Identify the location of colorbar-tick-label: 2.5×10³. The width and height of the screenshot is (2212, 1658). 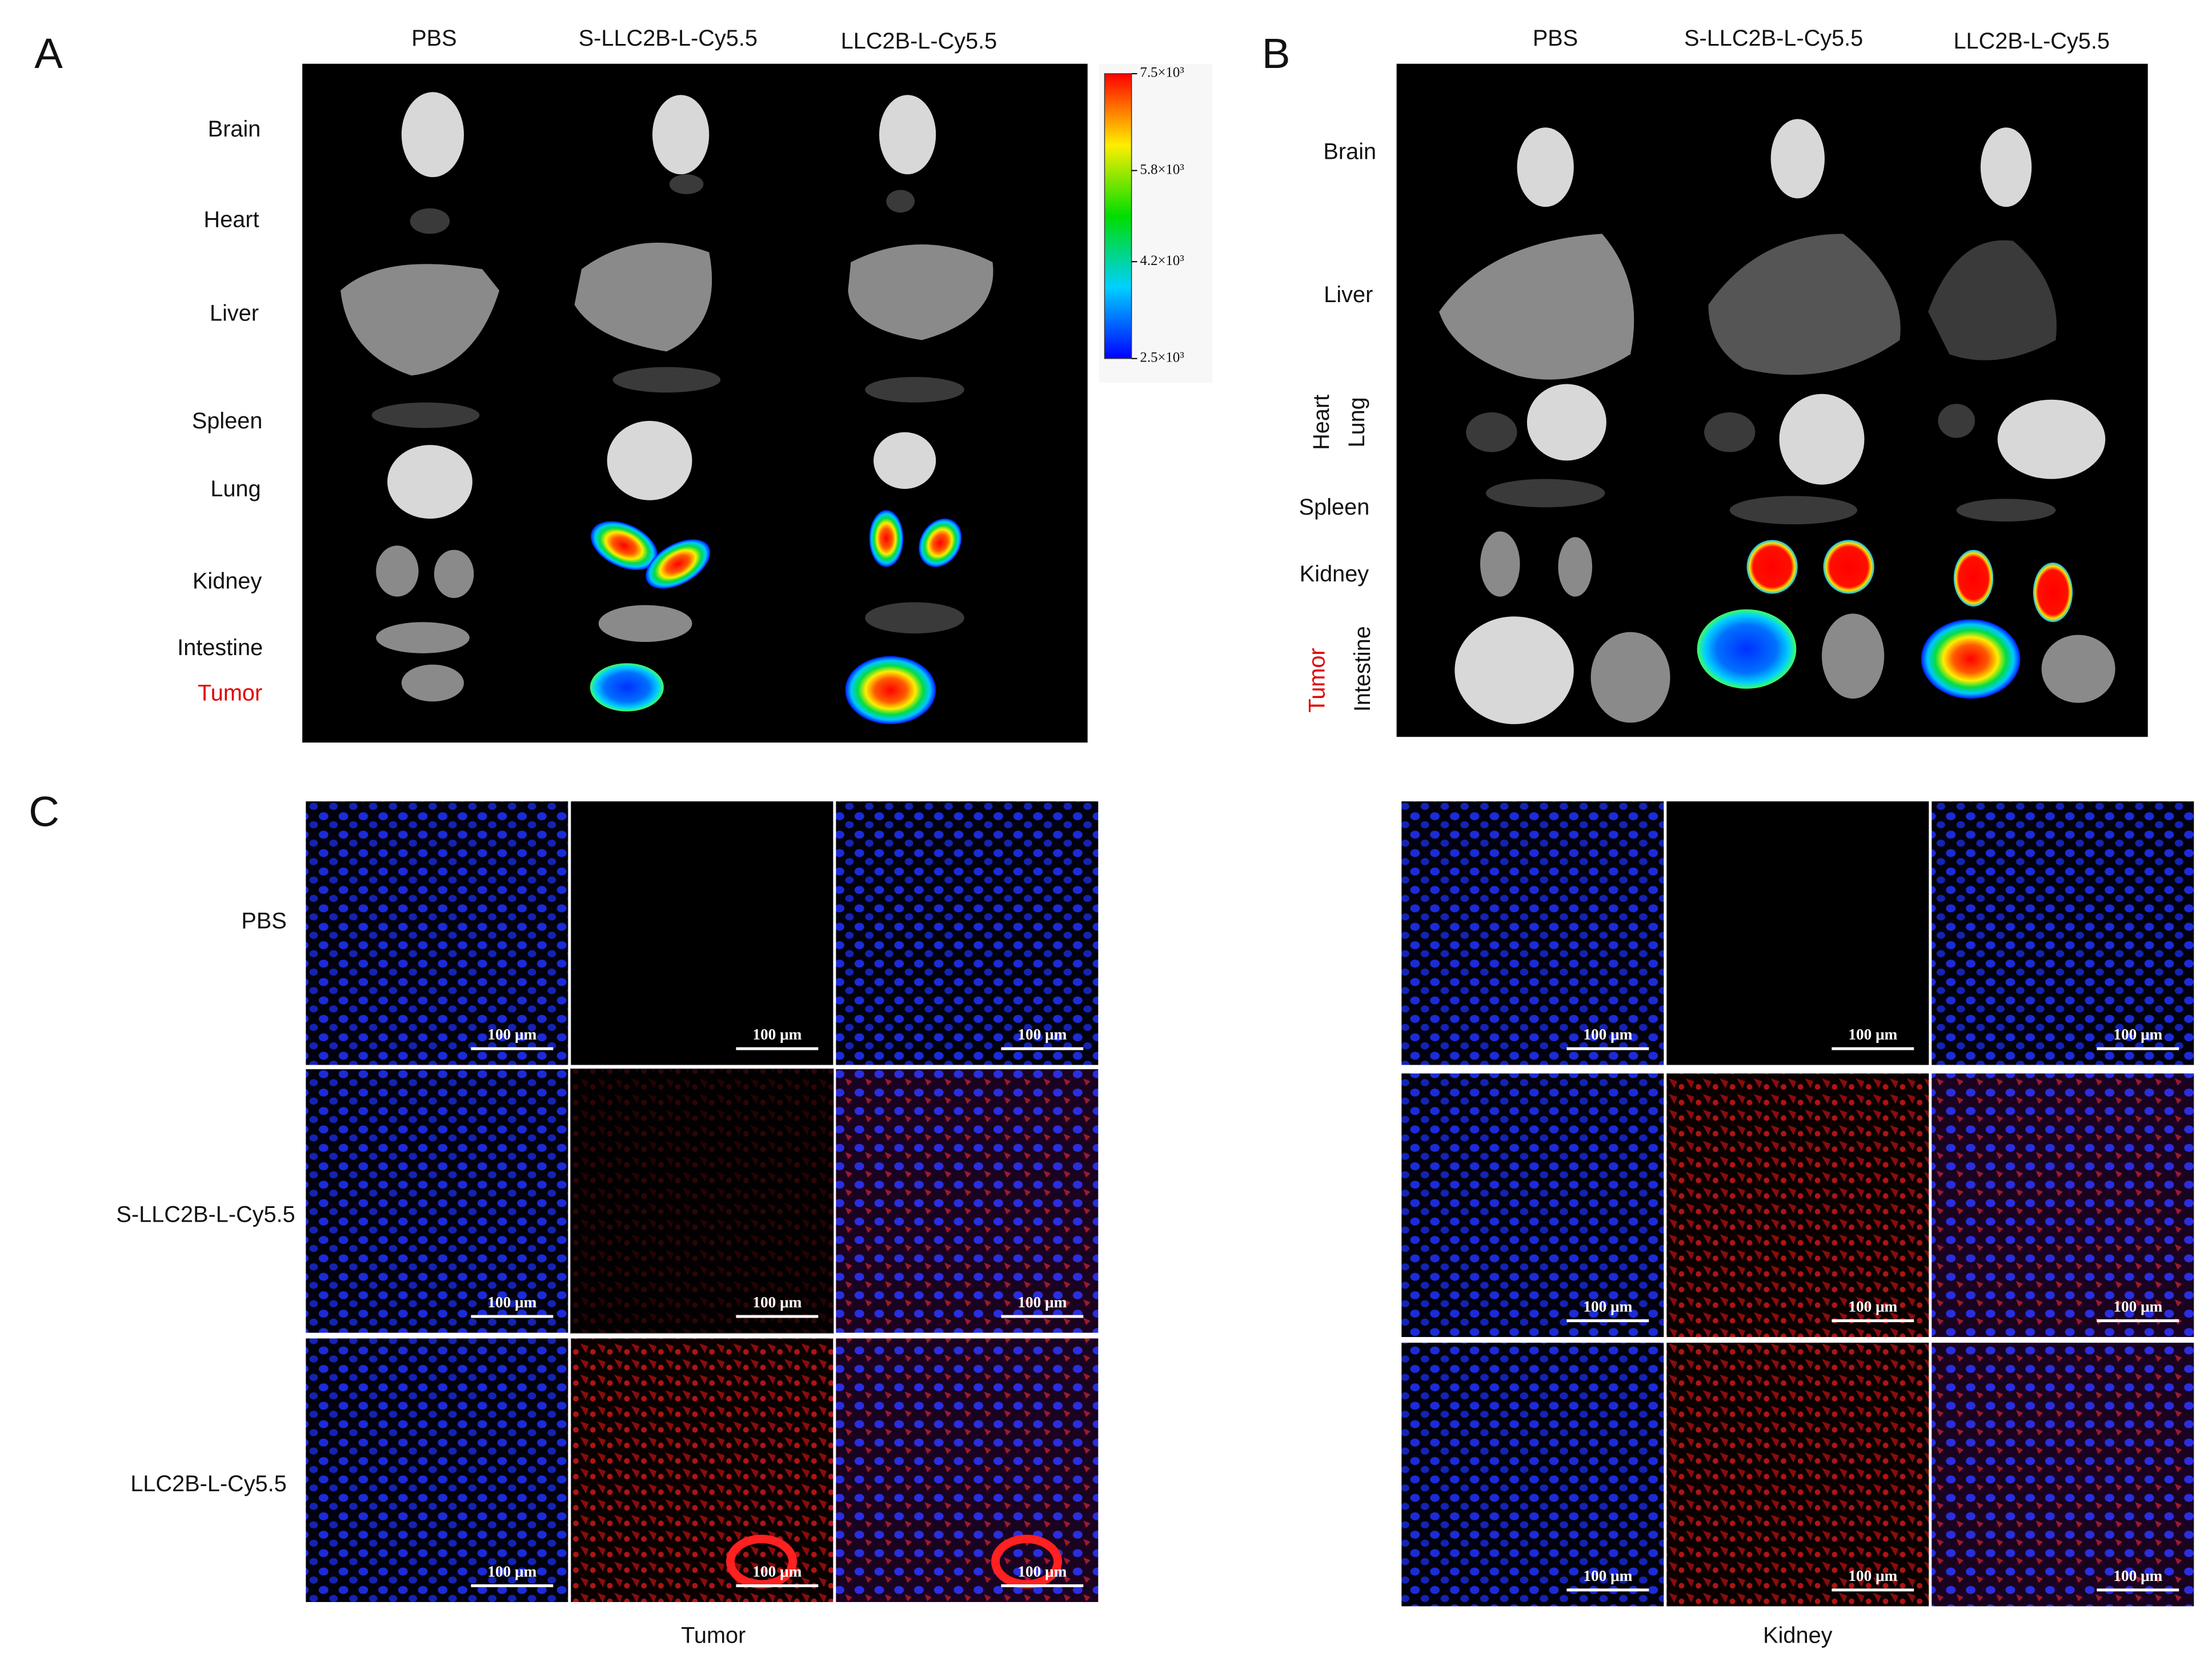
(1162, 357).